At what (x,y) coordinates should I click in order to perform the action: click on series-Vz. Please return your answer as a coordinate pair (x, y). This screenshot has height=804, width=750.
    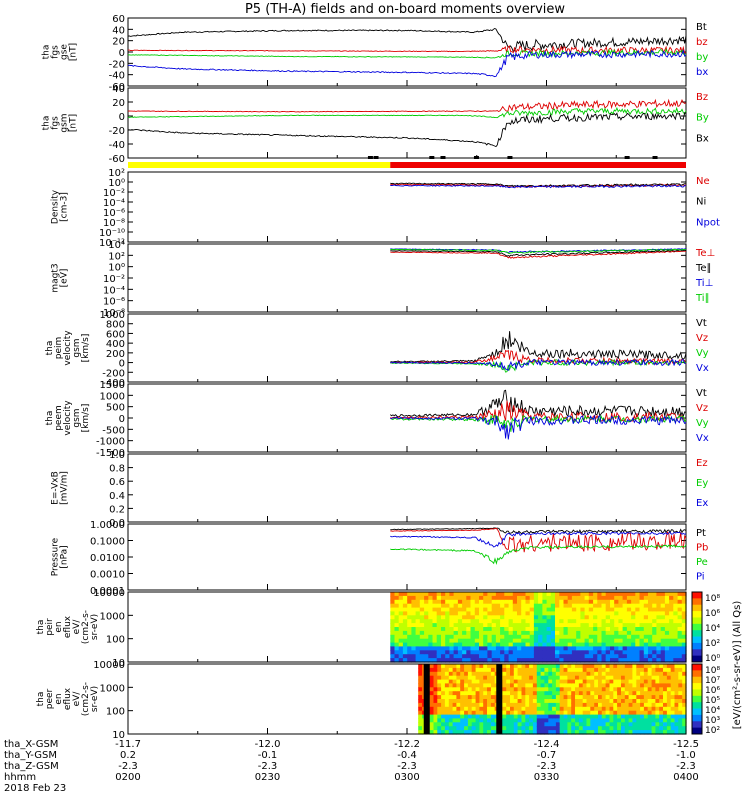
    Looking at the image, I should click on (538, 357).